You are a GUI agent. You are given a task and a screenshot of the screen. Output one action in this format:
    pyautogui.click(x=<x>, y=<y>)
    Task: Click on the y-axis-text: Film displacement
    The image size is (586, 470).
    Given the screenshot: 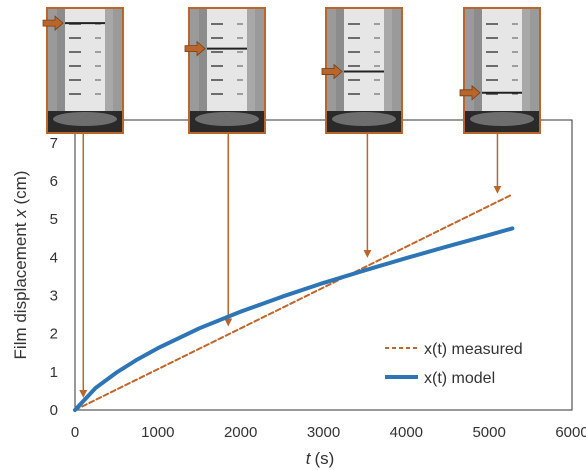 What is the action you would take?
    pyautogui.click(x=20, y=289)
    